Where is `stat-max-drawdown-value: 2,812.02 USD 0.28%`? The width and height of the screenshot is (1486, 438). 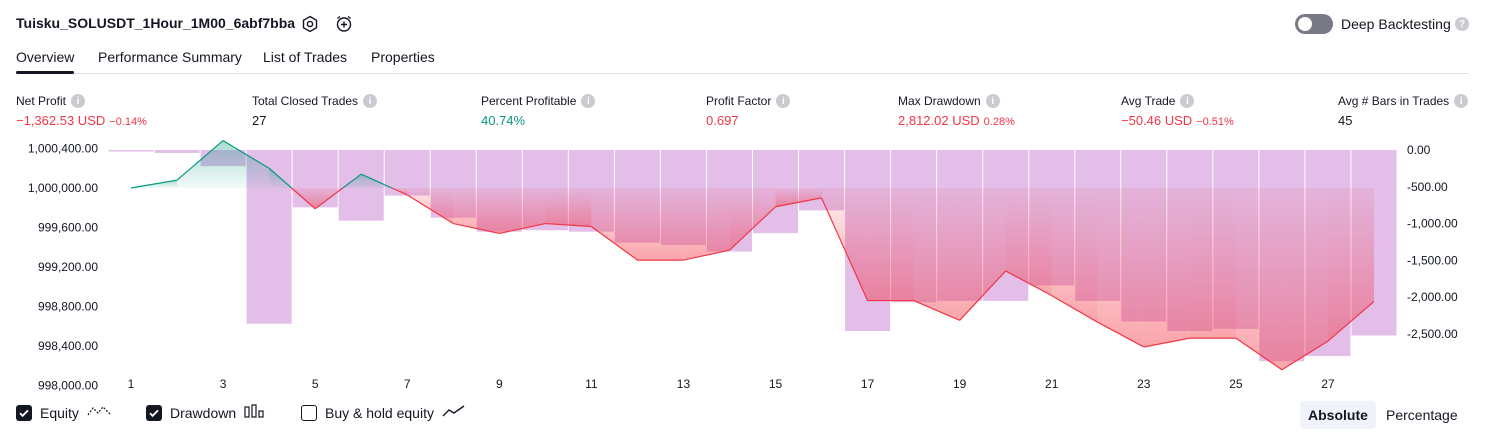
stat-max-drawdown-value: 2,812.02 USD 0.28% is located at coordinates (956, 120).